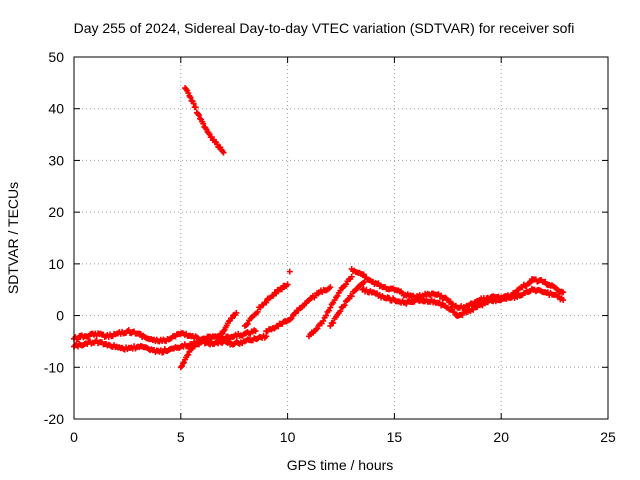 This screenshot has width=640, height=480. I want to click on y-axis-title: SDTVAR / TECUs, so click(13, 238).